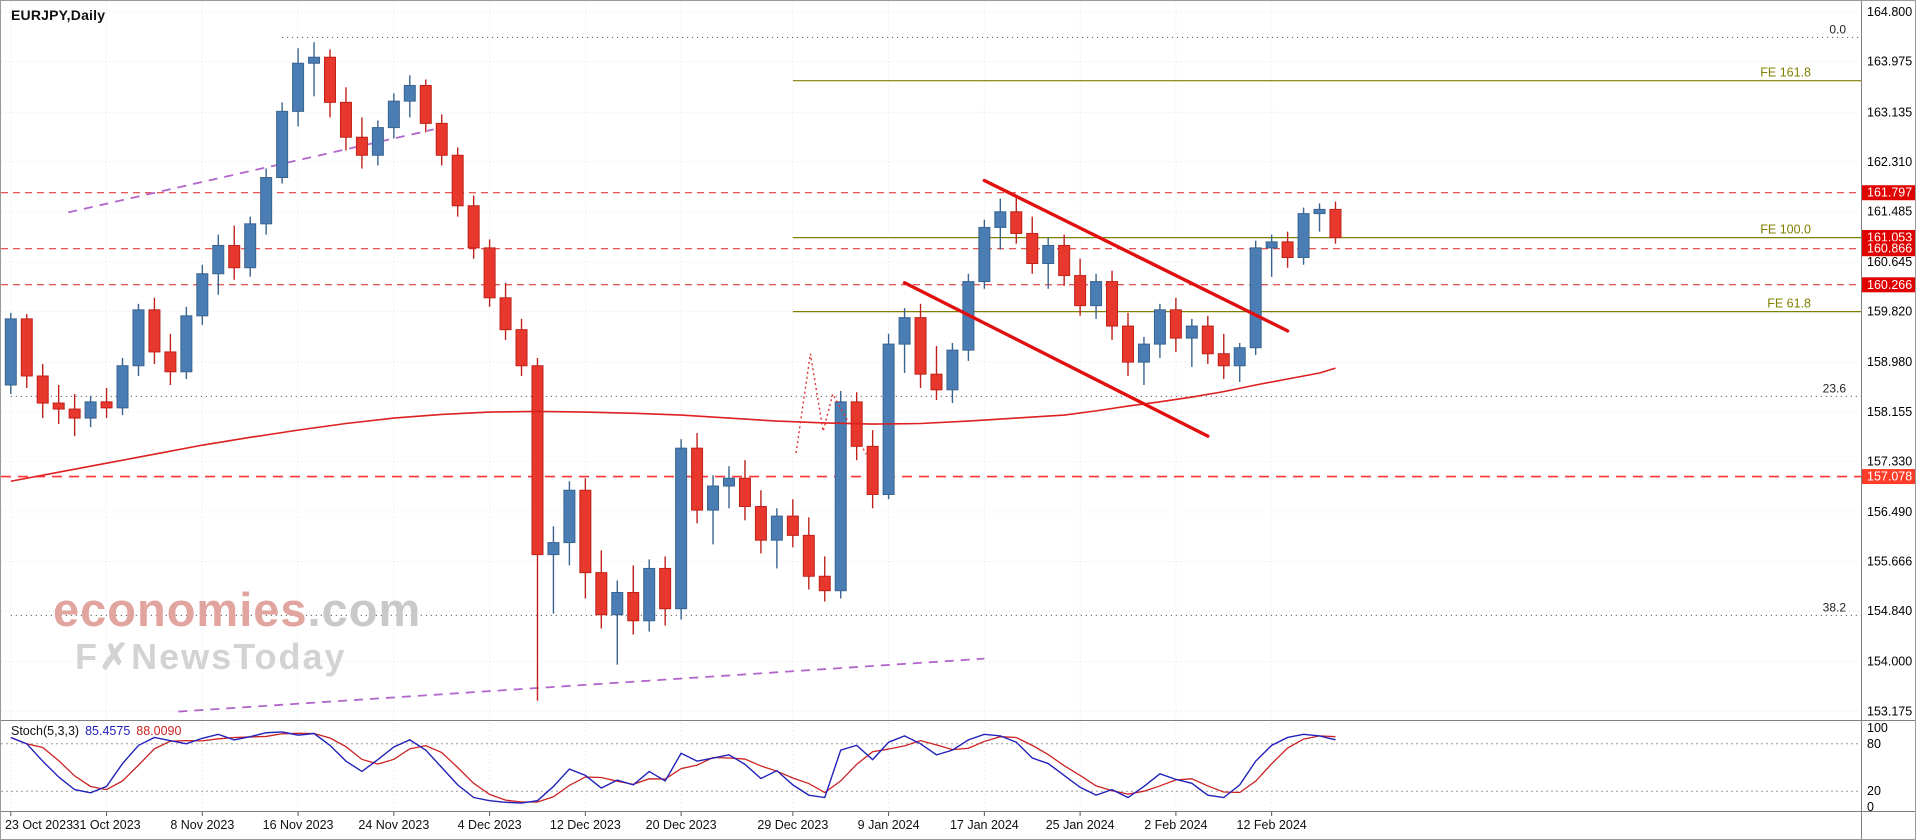 This screenshot has height=840, width=1916. I want to click on fib-retracement-label: 38.2, so click(1835, 607).